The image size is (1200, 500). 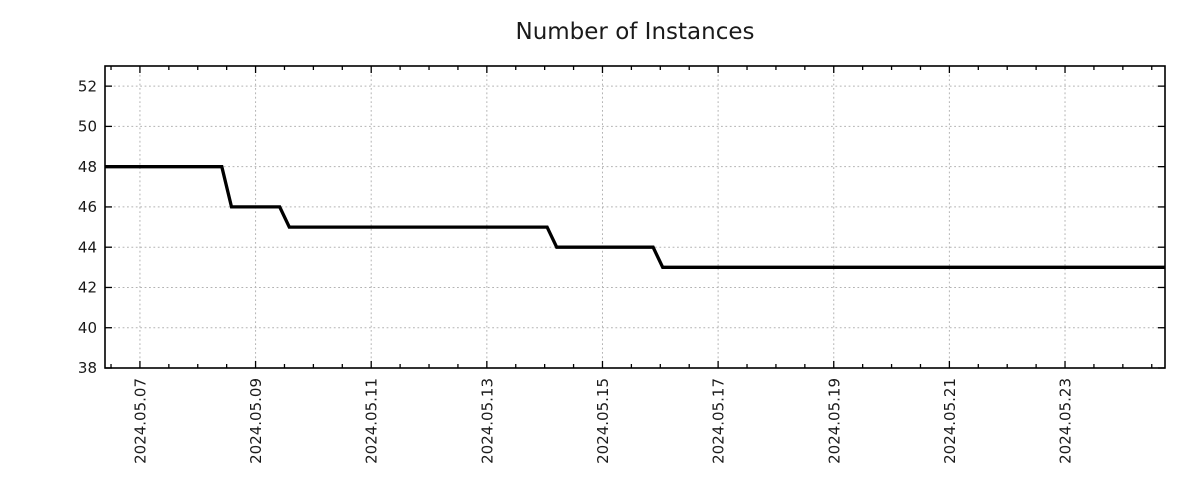 What do you see at coordinates (372, 421) in the screenshot?
I see `x-tick-label: 2024.05.11` at bounding box center [372, 421].